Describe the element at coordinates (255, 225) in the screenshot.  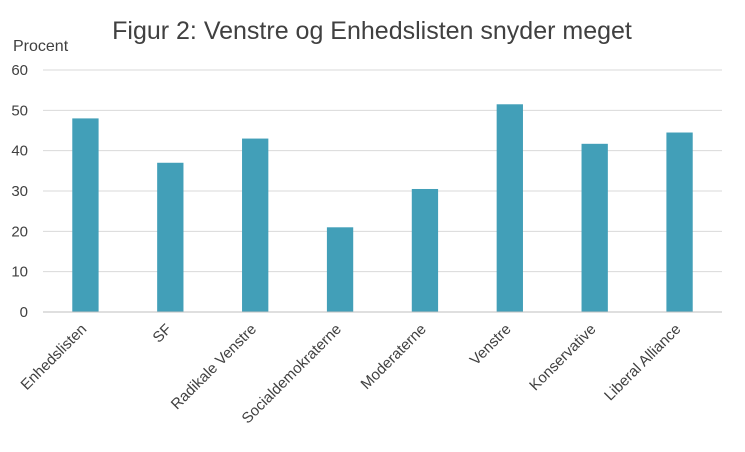
I see `bar-radikale-venstre` at that location.